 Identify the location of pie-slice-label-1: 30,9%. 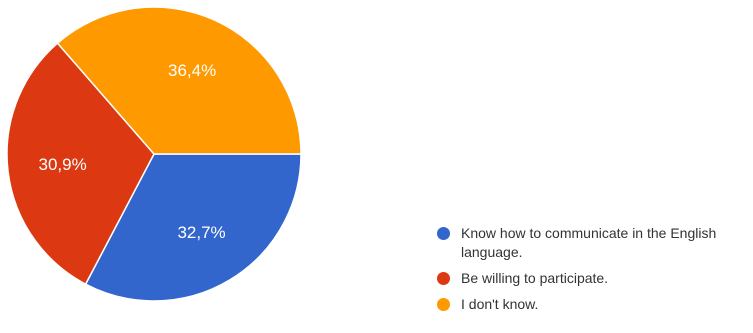
(63, 164).